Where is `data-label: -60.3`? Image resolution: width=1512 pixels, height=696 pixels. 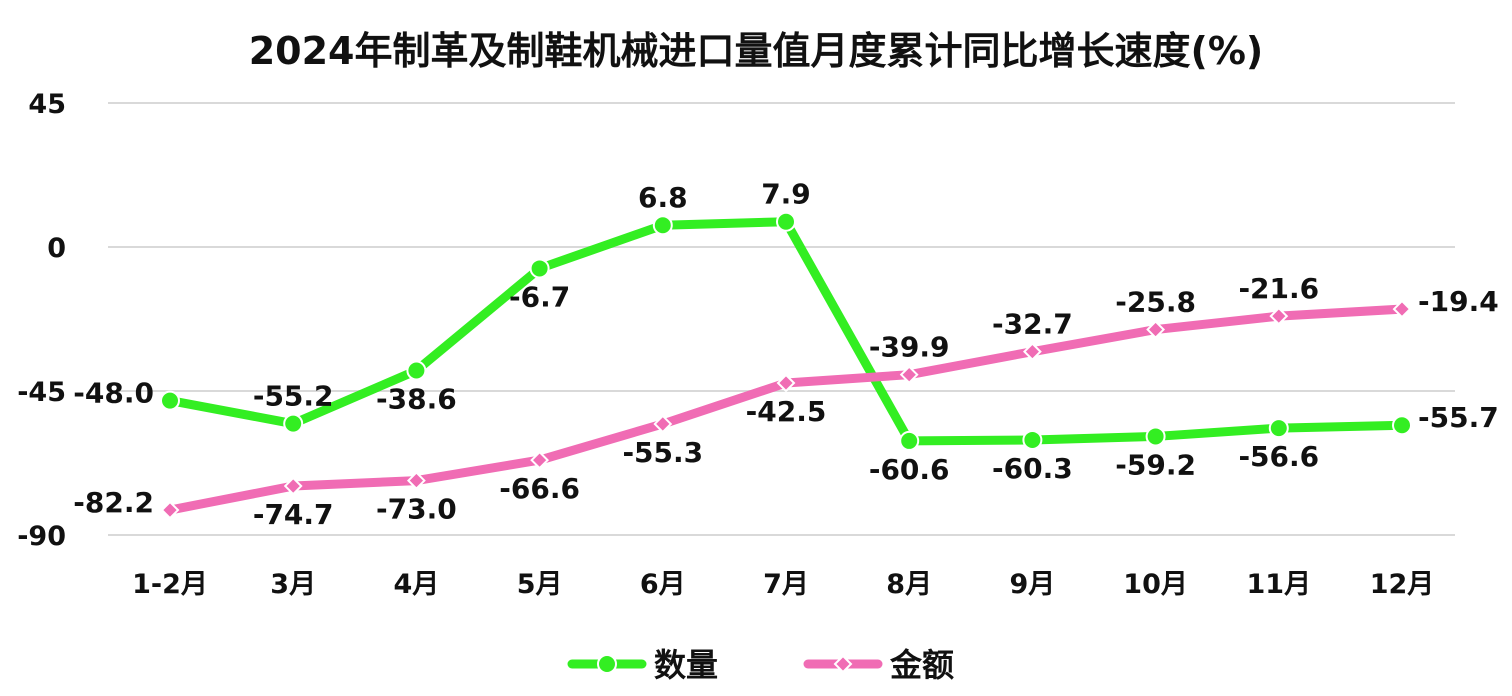 data-label: -60.3 is located at coordinates (1032, 468).